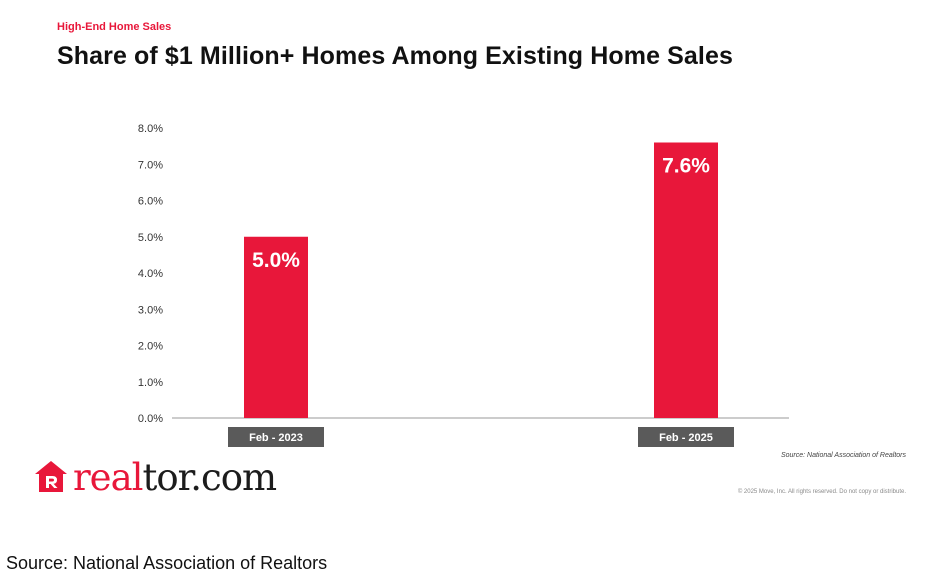  What do you see at coordinates (686, 166) in the screenshot?
I see `bar-data-label: 7.6%` at bounding box center [686, 166].